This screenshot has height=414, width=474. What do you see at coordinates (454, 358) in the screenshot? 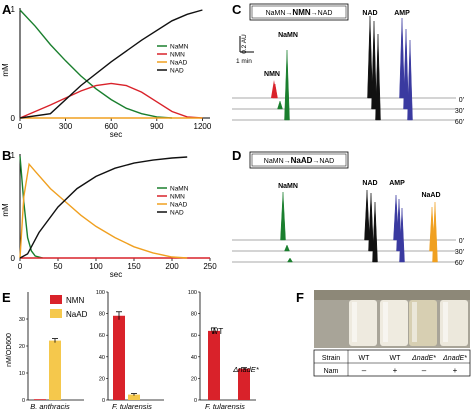
I see `f-strain-4: ΔnadE*` at bounding box center [454, 358].